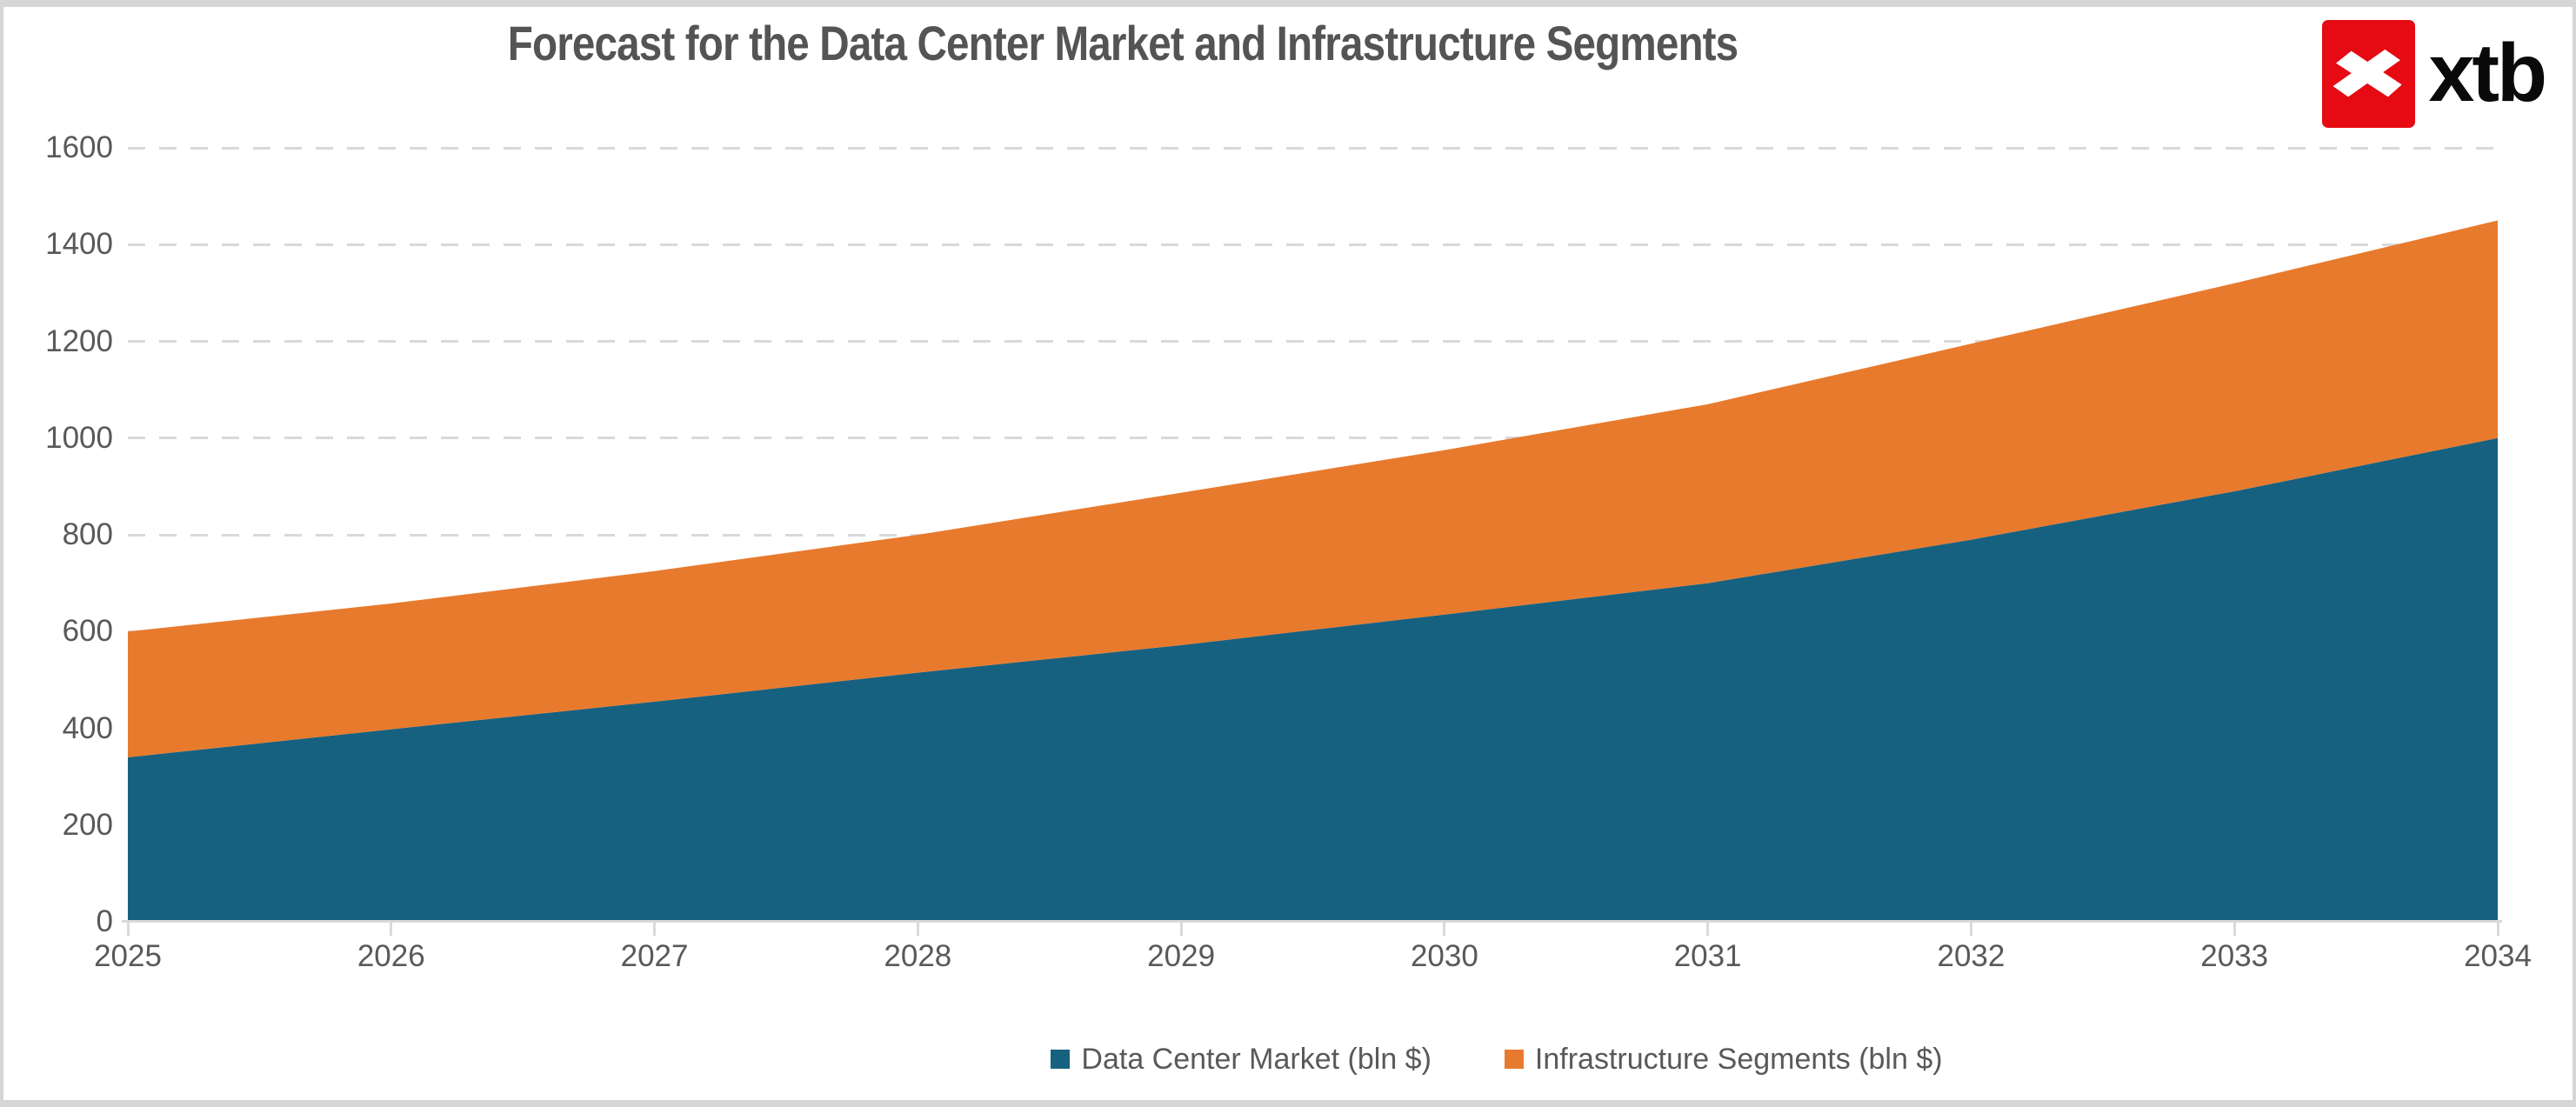 Image resolution: width=2576 pixels, height=1107 pixels. I want to click on x-axis-tick-2029, so click(1181, 929).